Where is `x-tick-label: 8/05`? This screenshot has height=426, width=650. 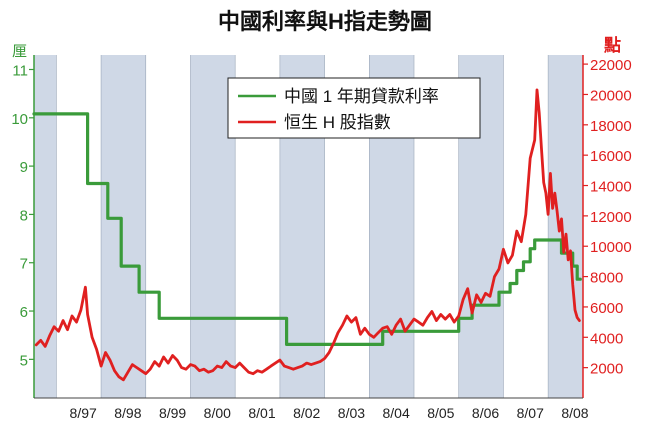
x-tick-label: 8/05 is located at coordinates (440, 413).